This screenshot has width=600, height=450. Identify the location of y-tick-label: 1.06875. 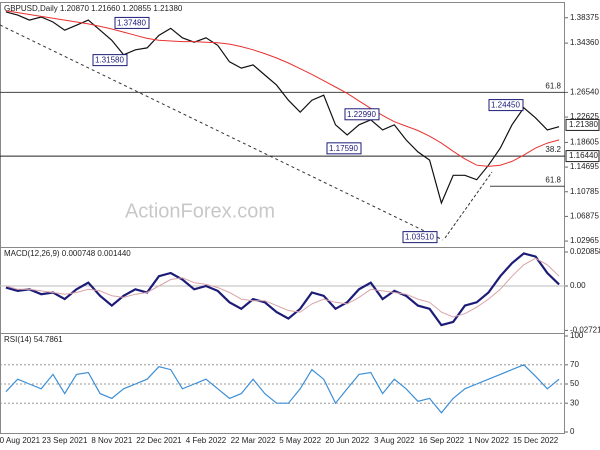
(584, 216).